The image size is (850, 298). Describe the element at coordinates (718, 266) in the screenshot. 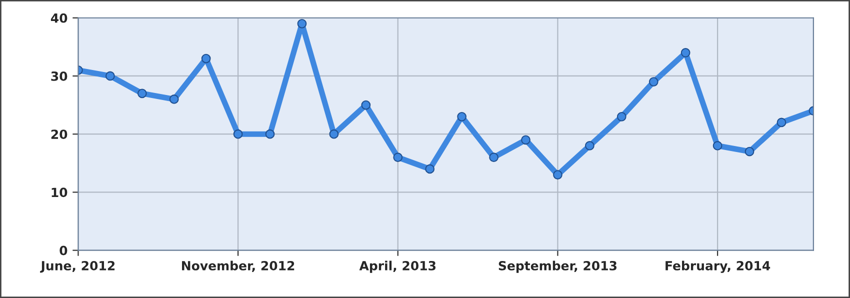

I see `x-tick-label: February, 2014` at that location.